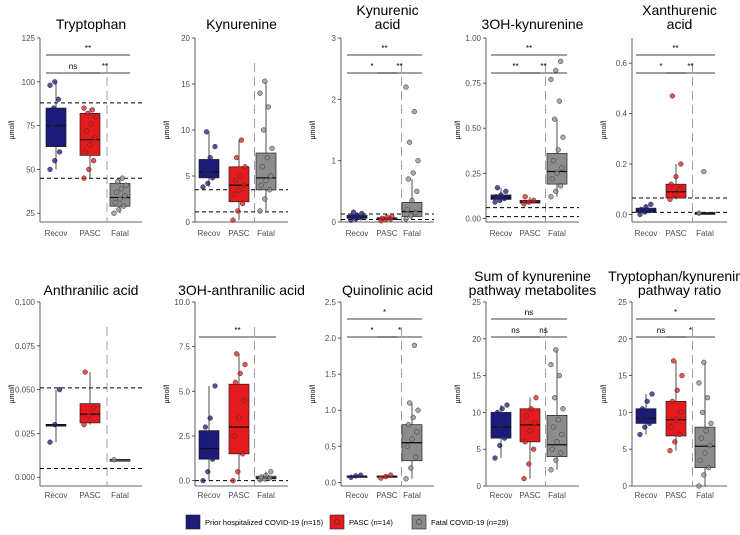 This screenshot has width=740, height=535. What do you see at coordinates (90, 134) in the screenshot?
I see `box-pasc` at bounding box center [90, 134].